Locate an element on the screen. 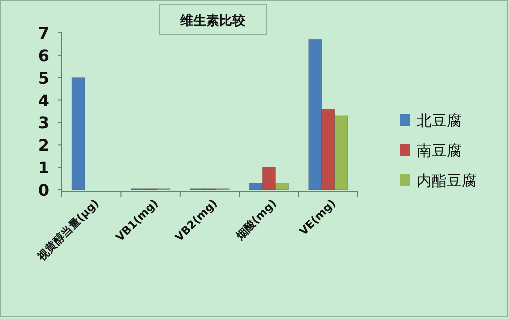 The image size is (509, 319). y-tick-label: 6 is located at coordinates (44, 56).